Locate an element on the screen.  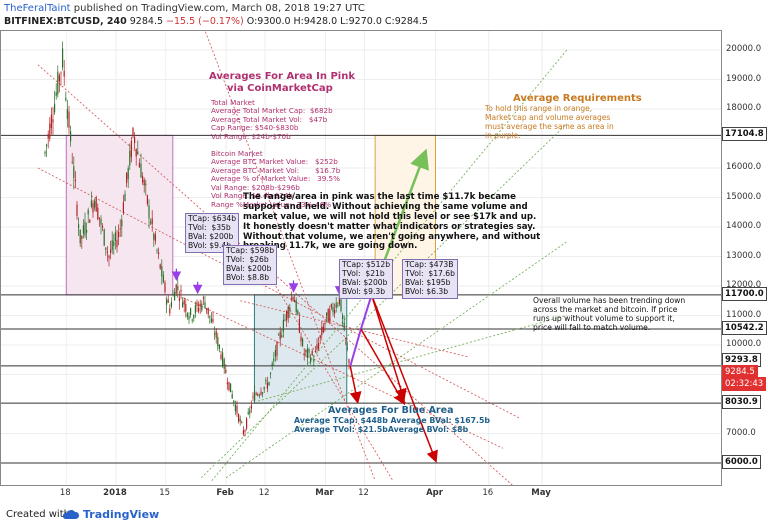
y-tick-label: 20000.0 is located at coordinates (744, 49).